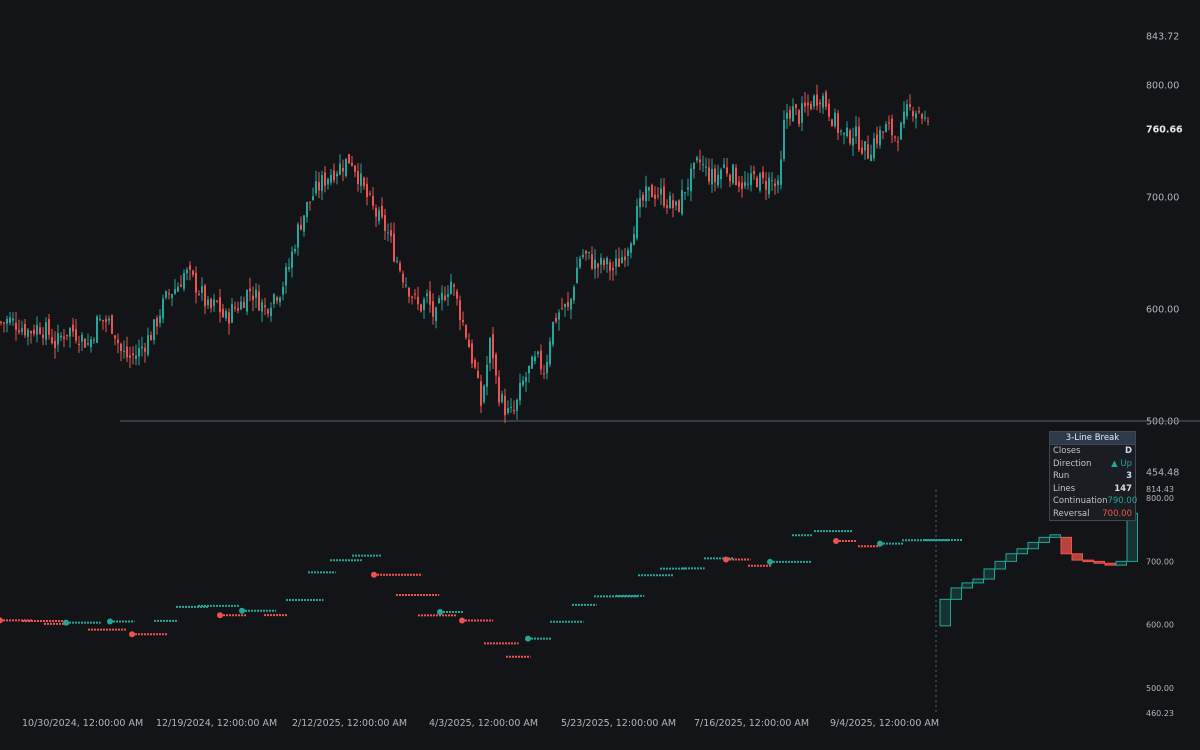  Describe the element at coordinates (1160, 713) in the screenshot. I see `tlb-y-tick-label: 460.23` at that location.